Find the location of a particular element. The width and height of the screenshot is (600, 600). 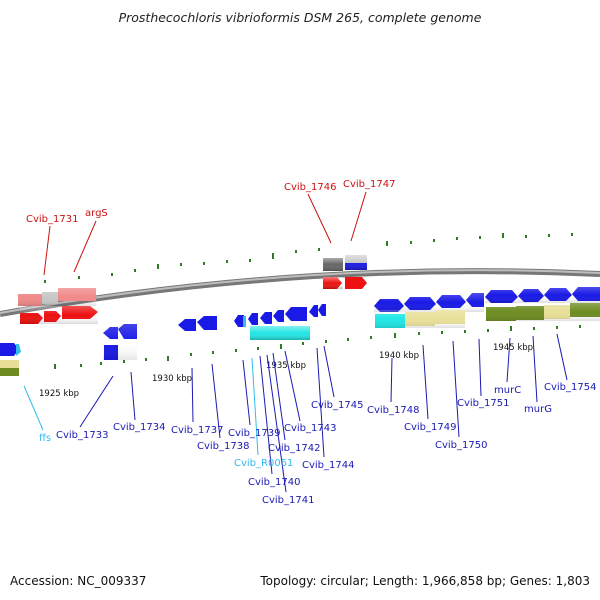

gene-murg is located at coordinates (543, 312).